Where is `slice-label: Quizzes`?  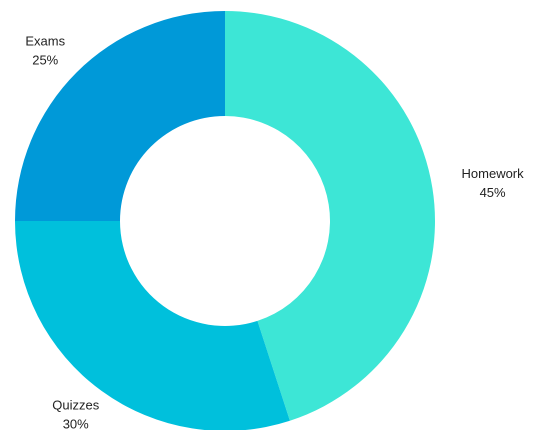 slice-label: Quizzes is located at coordinates (75, 405).